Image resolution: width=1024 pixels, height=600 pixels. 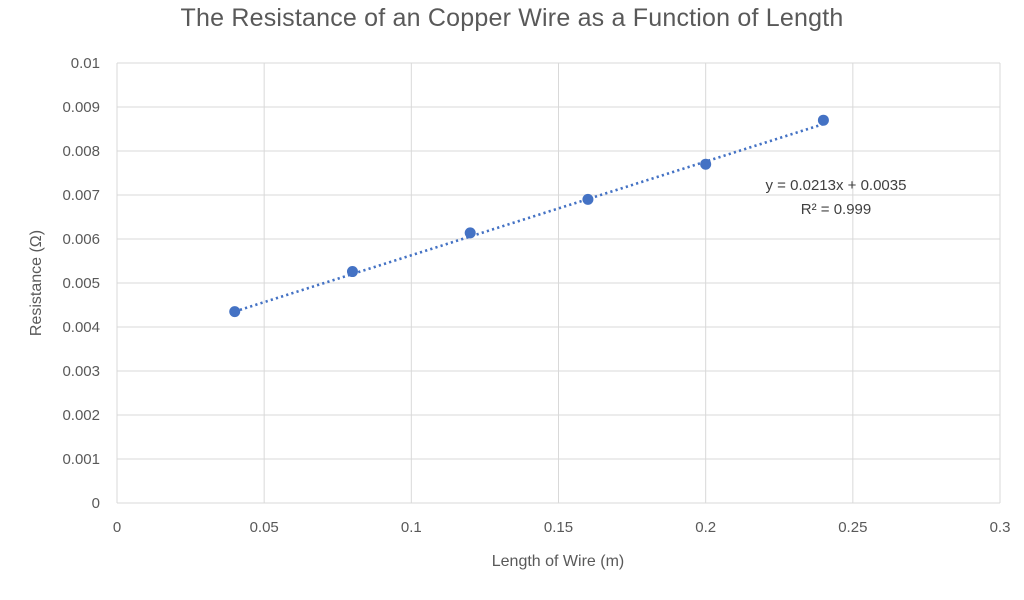 I want to click on x-tick-label: 0, so click(x=117, y=527).